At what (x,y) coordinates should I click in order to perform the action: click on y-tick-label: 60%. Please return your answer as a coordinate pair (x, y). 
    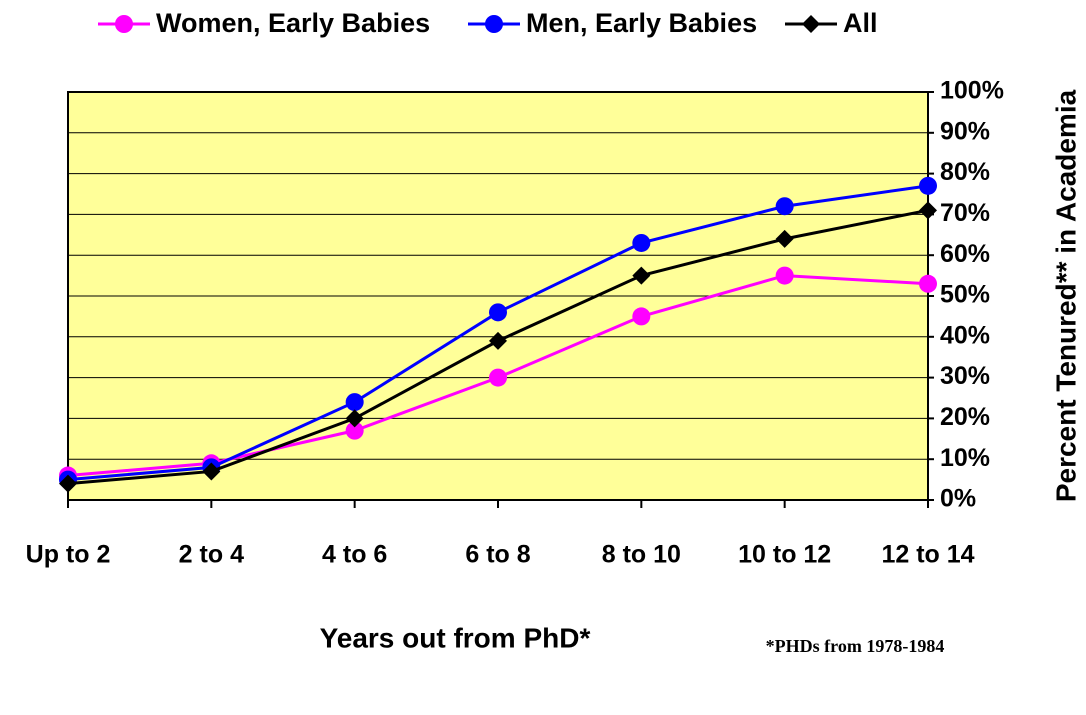
    Looking at the image, I should click on (965, 254).